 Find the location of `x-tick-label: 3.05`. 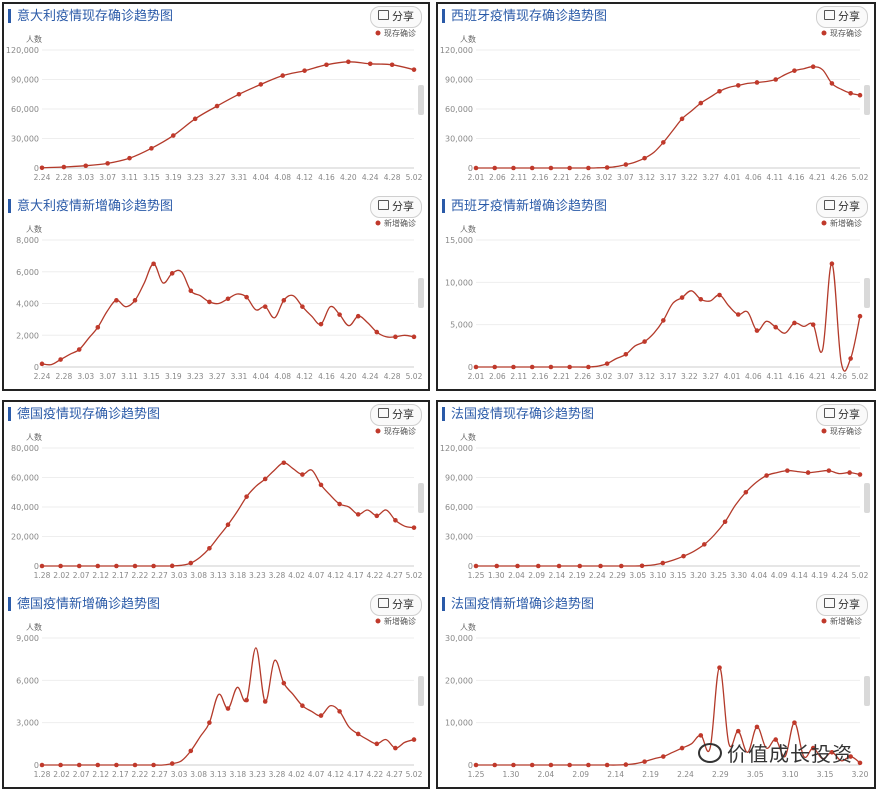

x-tick-label: 3.05 is located at coordinates (637, 575).